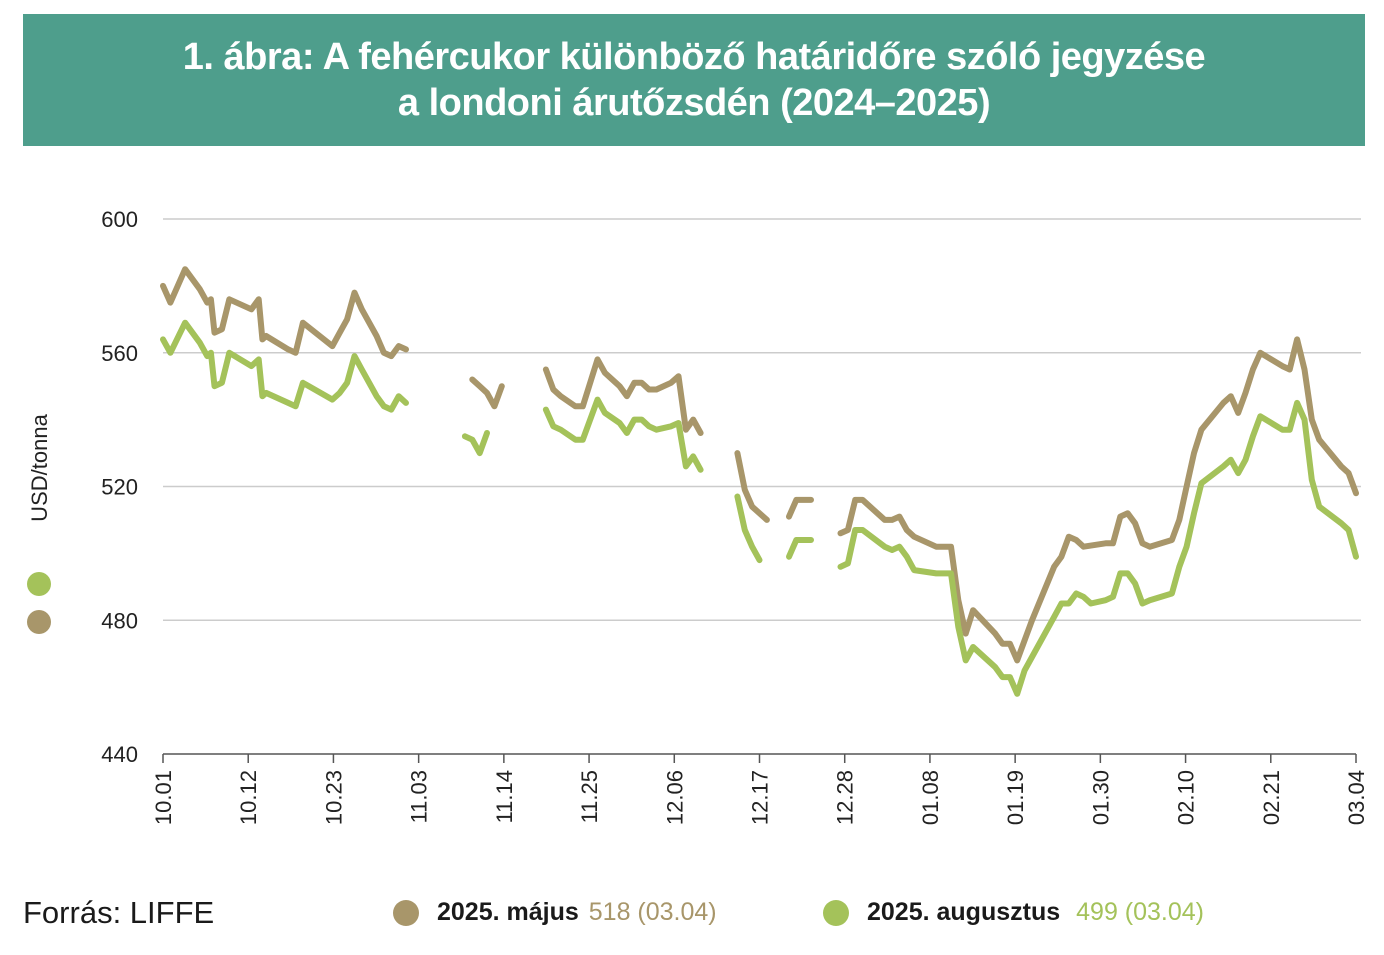 Image resolution: width=1384 pixels, height=955 pixels. Describe the element at coordinates (760, 797) in the screenshot. I see `x-tick-label: 12.17` at that location.